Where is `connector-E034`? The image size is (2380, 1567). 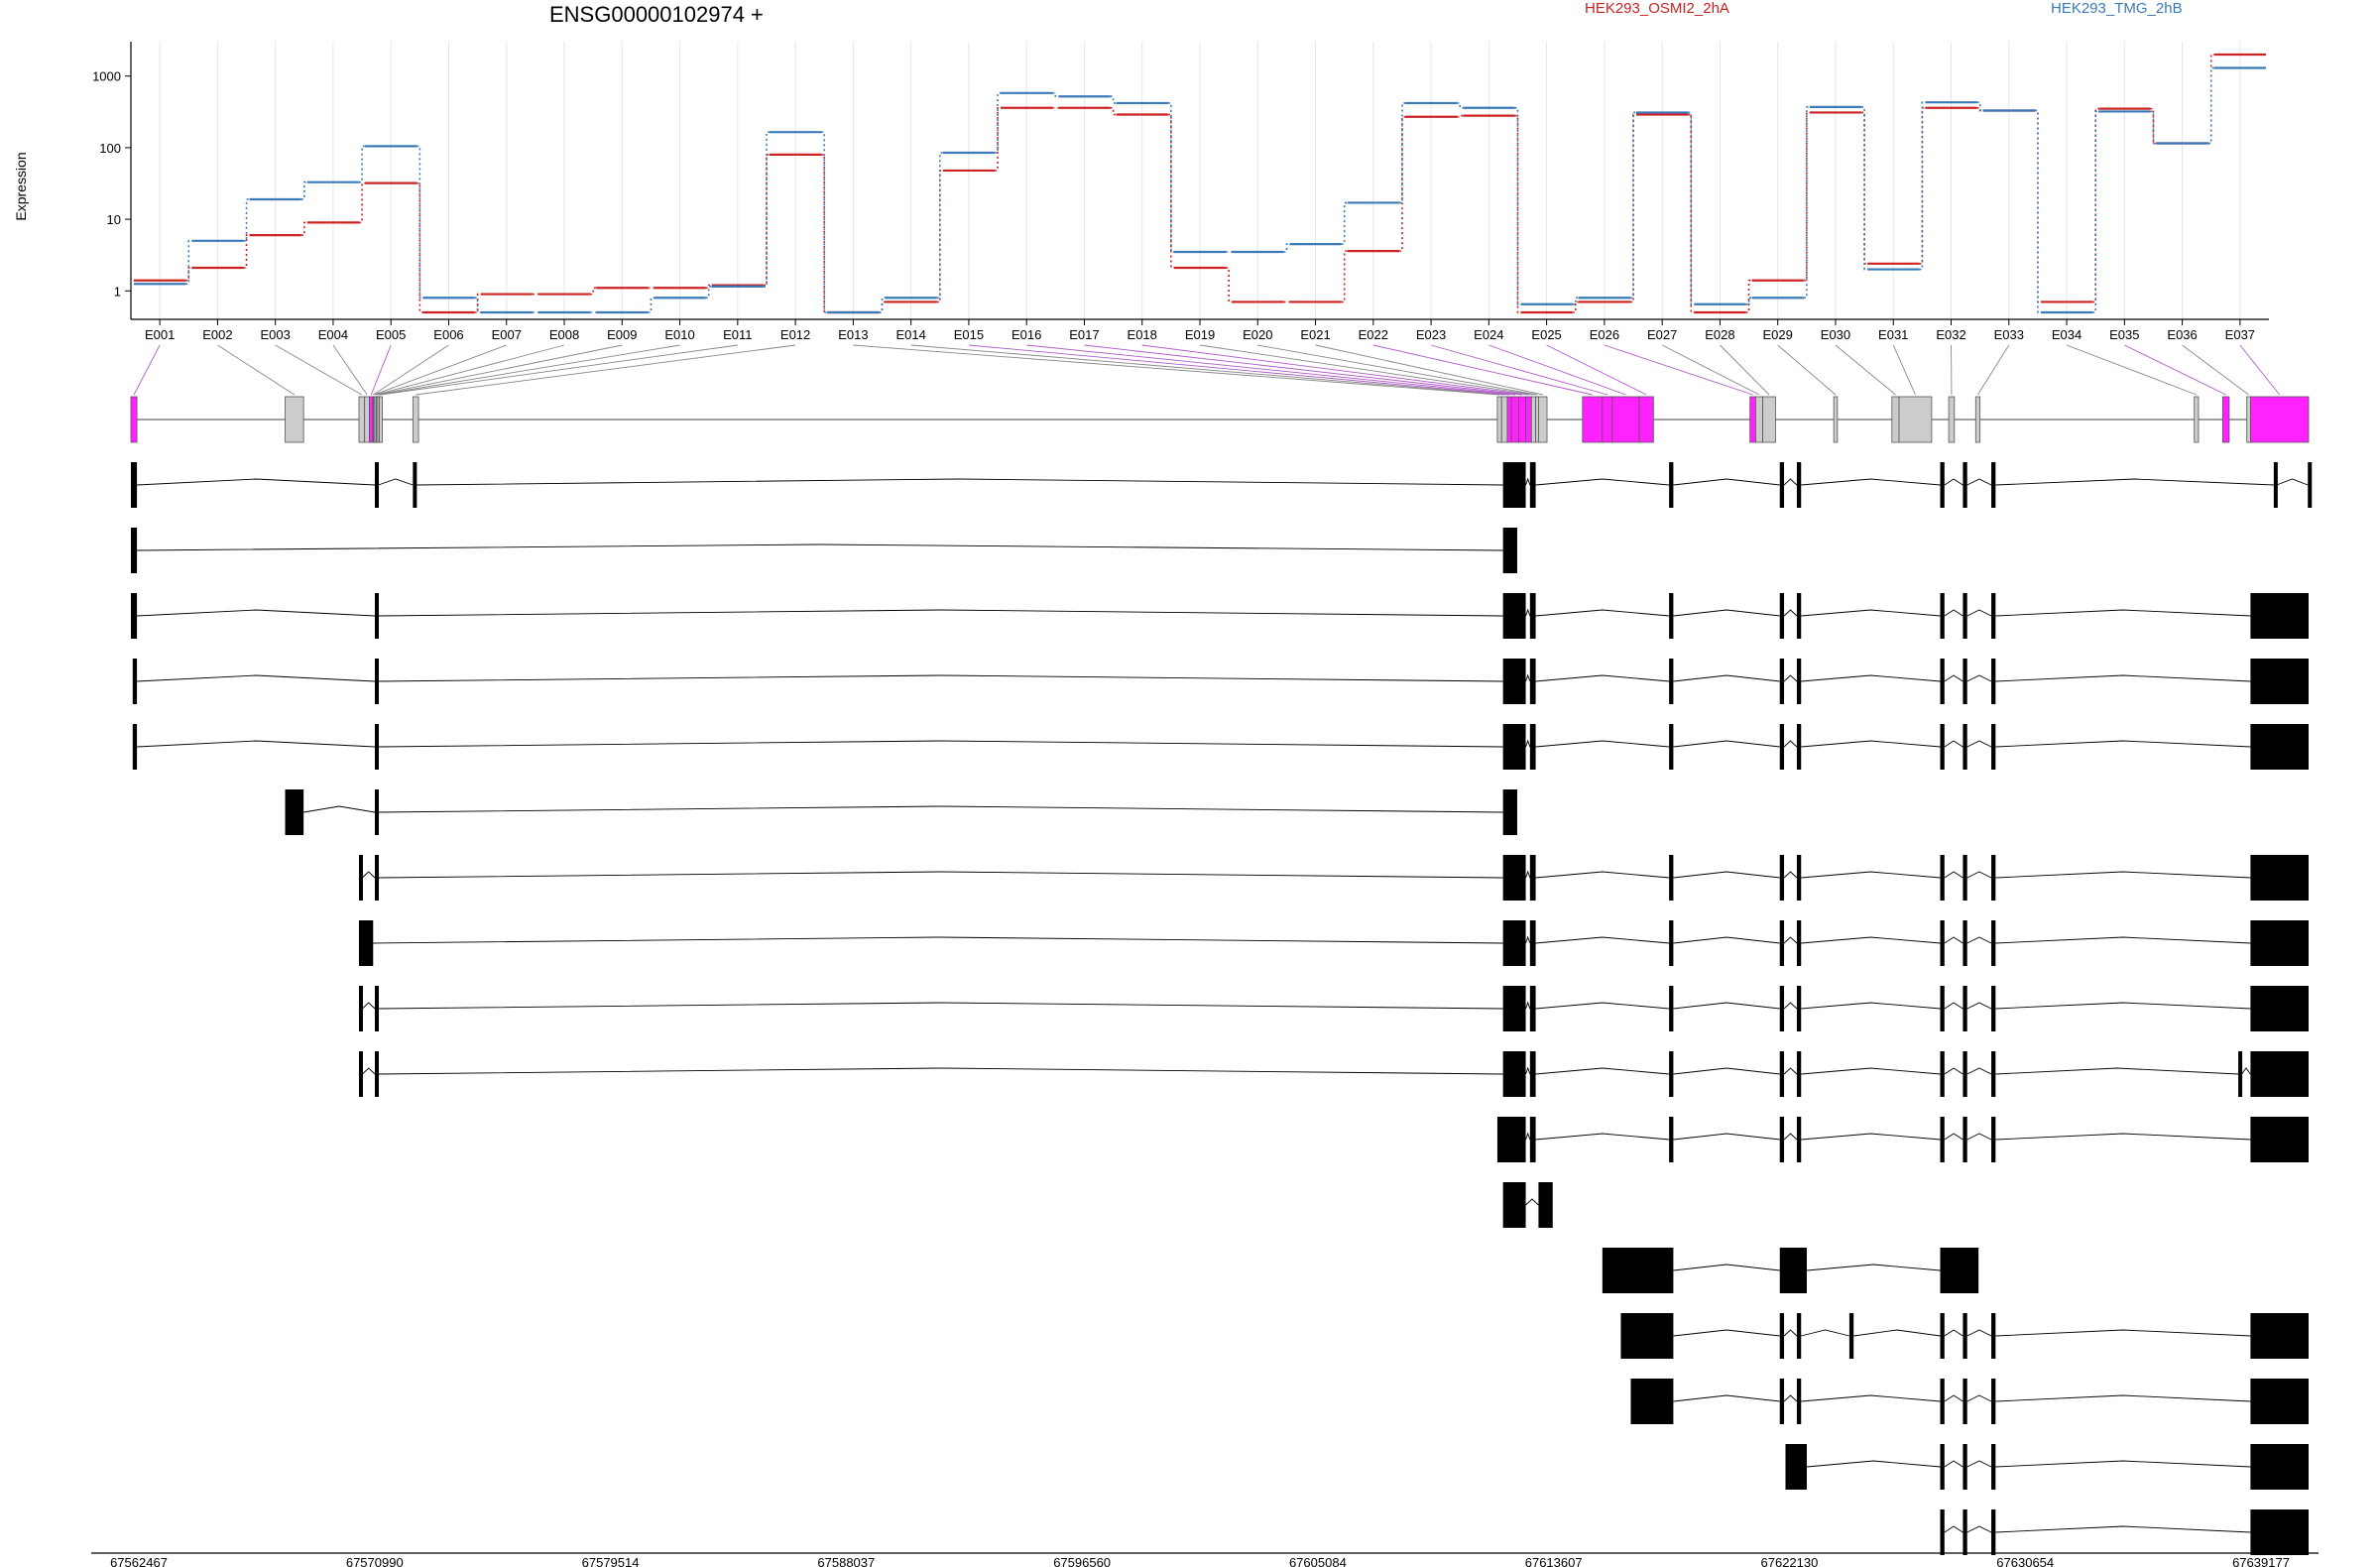 connector-E034 is located at coordinates (2132, 370).